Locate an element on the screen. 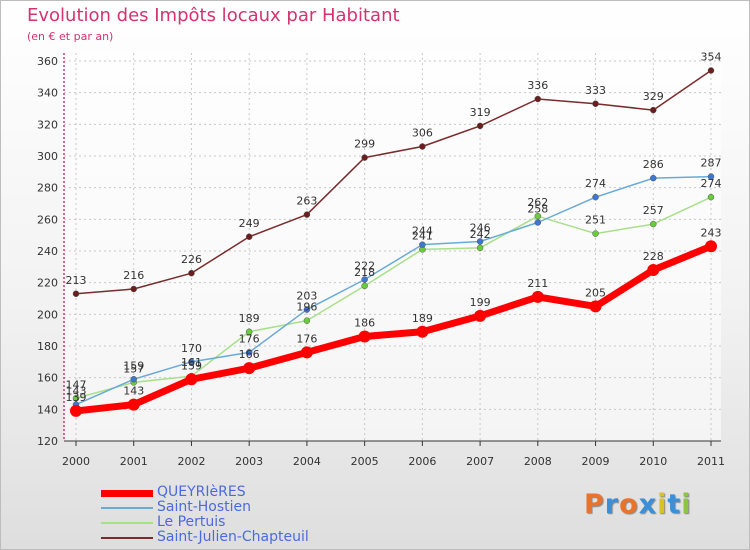 The image size is (750, 550). data-label: 161 is located at coordinates (191, 362).